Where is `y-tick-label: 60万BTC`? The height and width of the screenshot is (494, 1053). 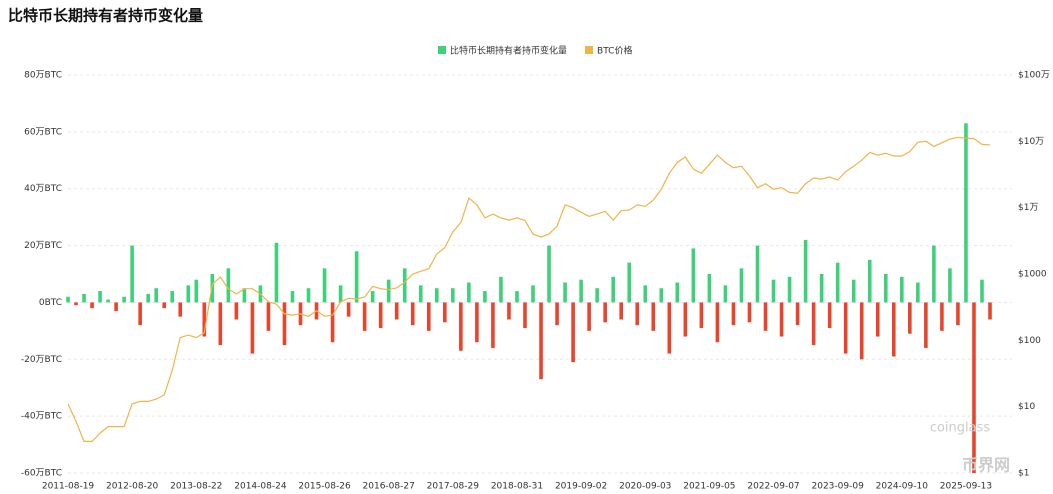
y-tick-label: 60万BTC is located at coordinates (43, 132).